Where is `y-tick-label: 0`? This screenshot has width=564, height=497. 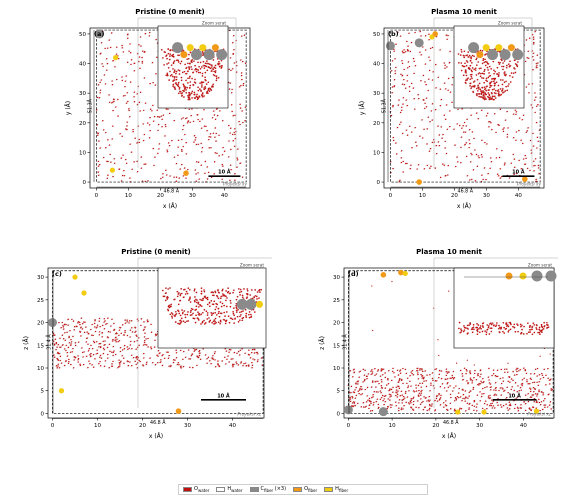 y-tick-label: 0 is located at coordinates (85, 183).